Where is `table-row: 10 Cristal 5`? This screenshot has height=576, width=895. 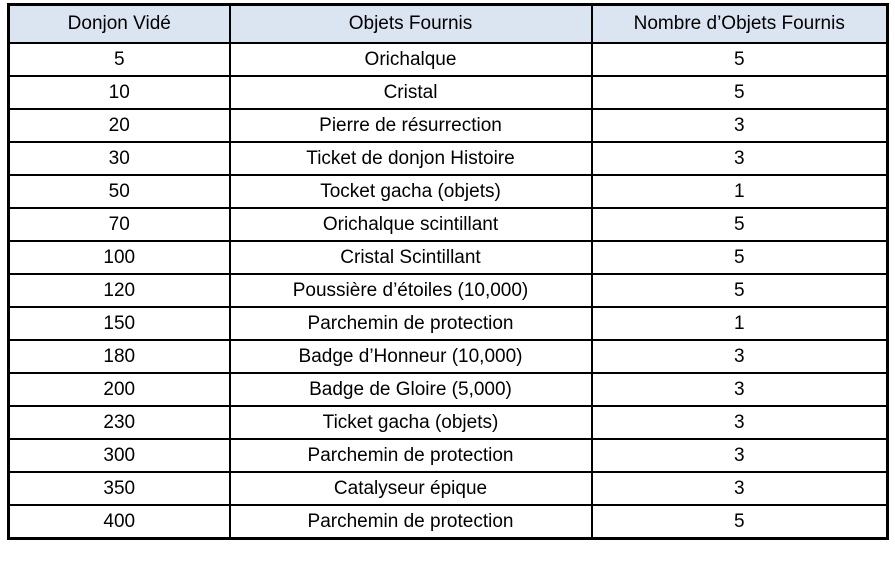
table-row: 10 Cristal 5 is located at coordinates (448, 92).